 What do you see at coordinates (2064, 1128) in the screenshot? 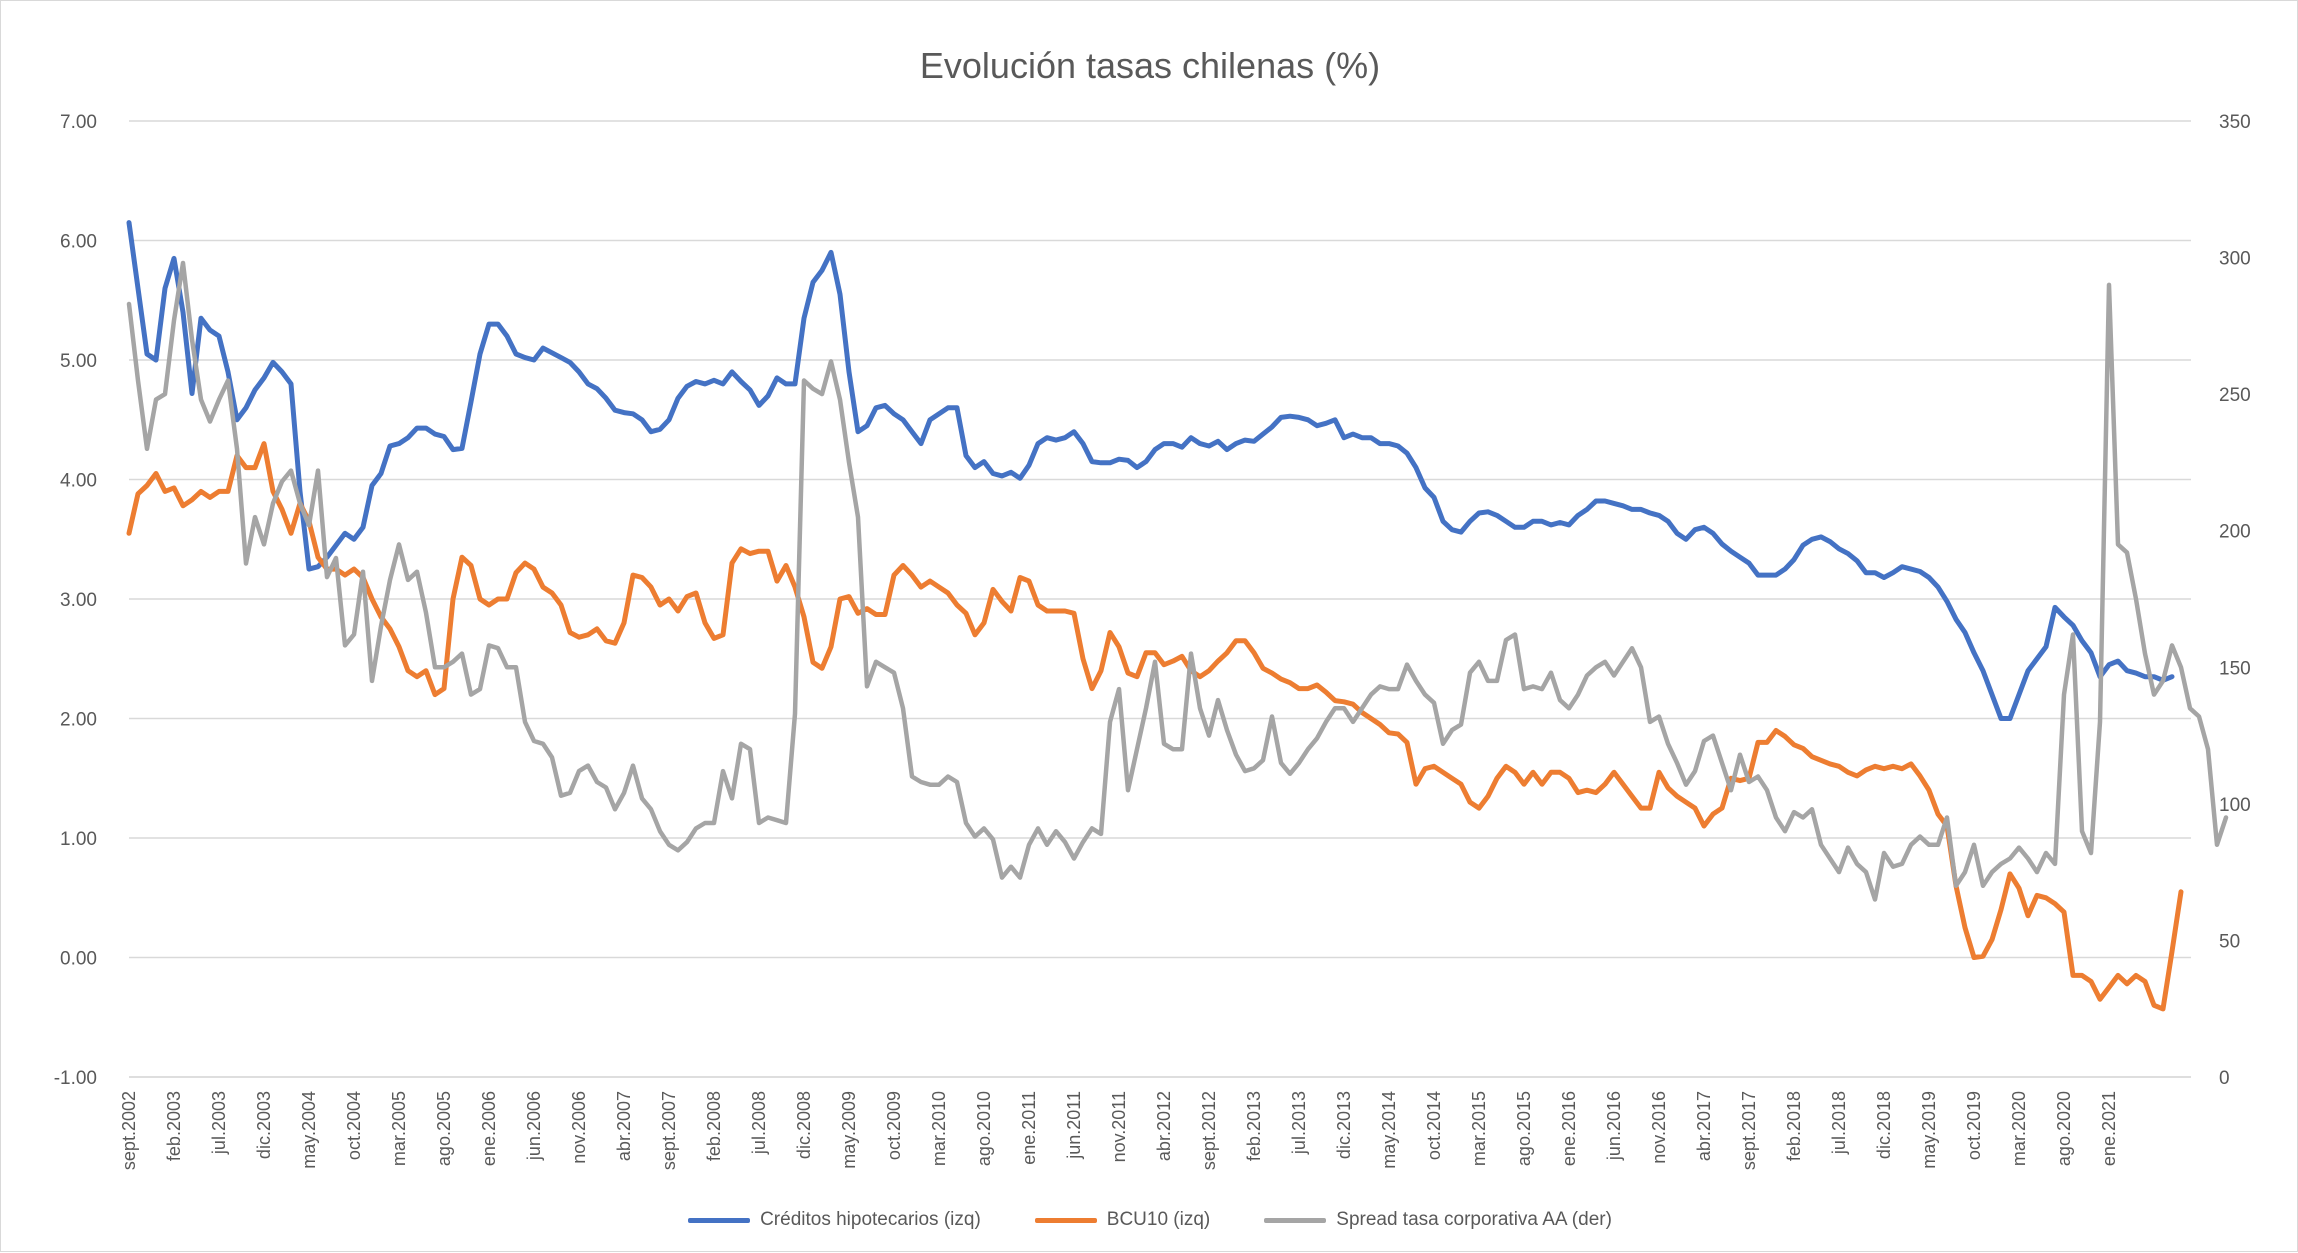
I see `x-tick-label: ago.2020` at bounding box center [2064, 1128].